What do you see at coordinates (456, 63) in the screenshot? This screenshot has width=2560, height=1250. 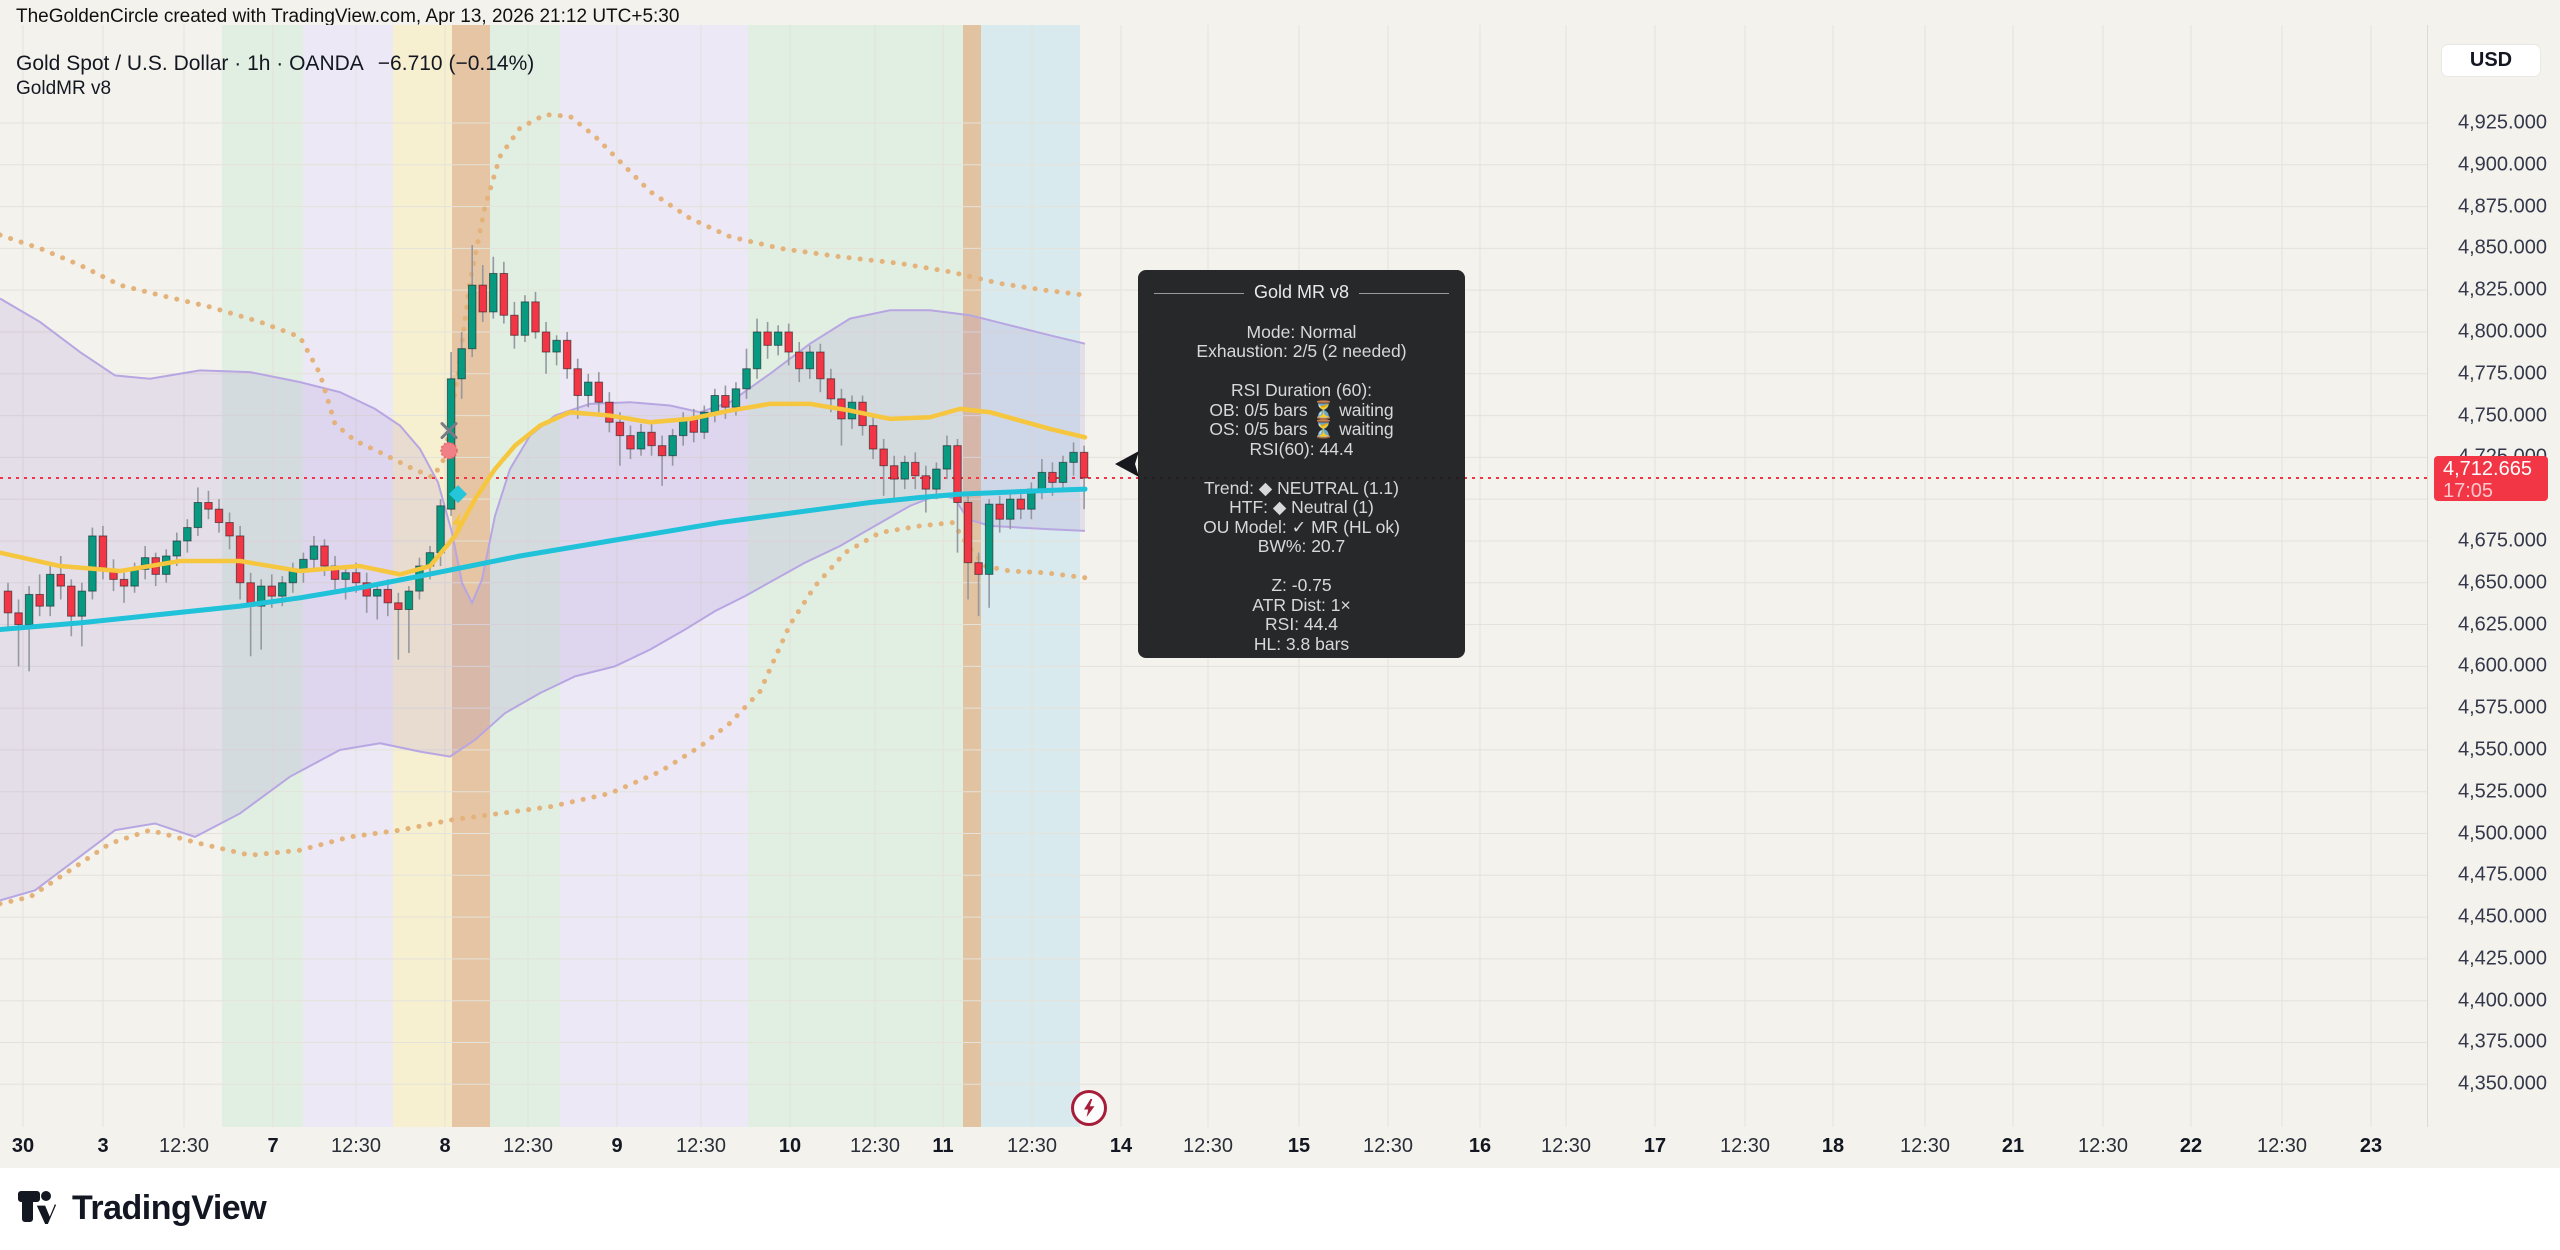 I see `symbol-change: −6.710 (−0.14%)` at bounding box center [456, 63].